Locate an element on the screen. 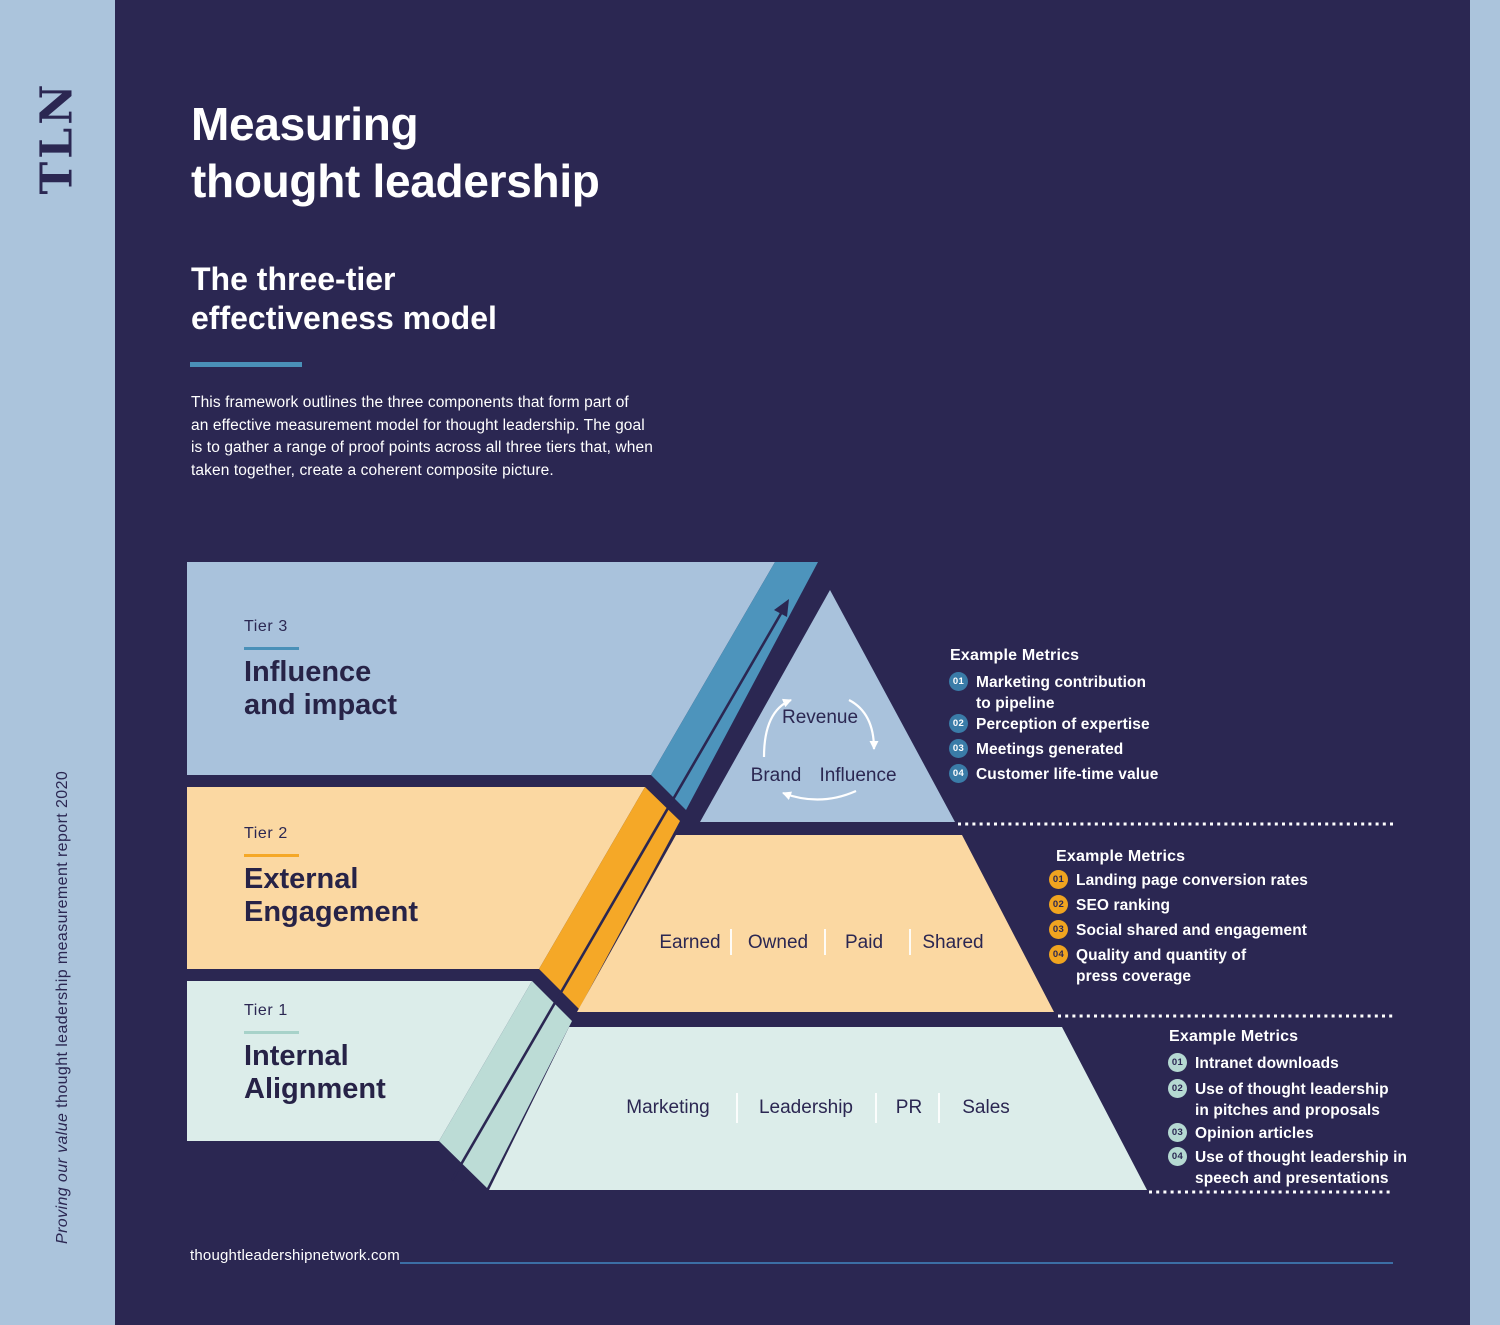 Image resolution: width=1500 pixels, height=1325 pixels. channel-label-owned: Owned is located at coordinates (778, 942).